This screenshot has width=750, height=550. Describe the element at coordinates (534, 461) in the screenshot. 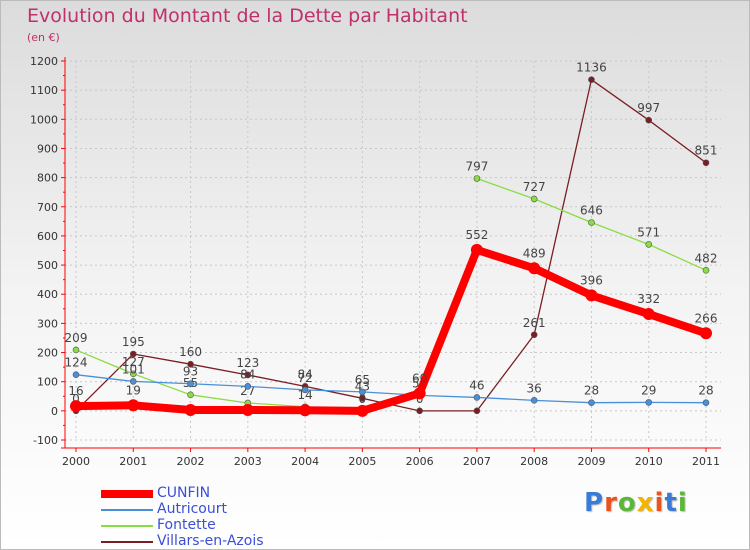

I see `x-tick-label: 2008` at that location.